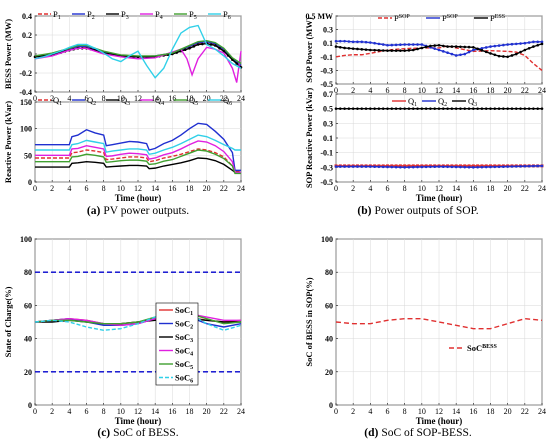 The image size is (550, 447). Describe the element at coordinates (426, 211) in the screenshot. I see `caption-b-text: Power outputs of SOP.` at that location.